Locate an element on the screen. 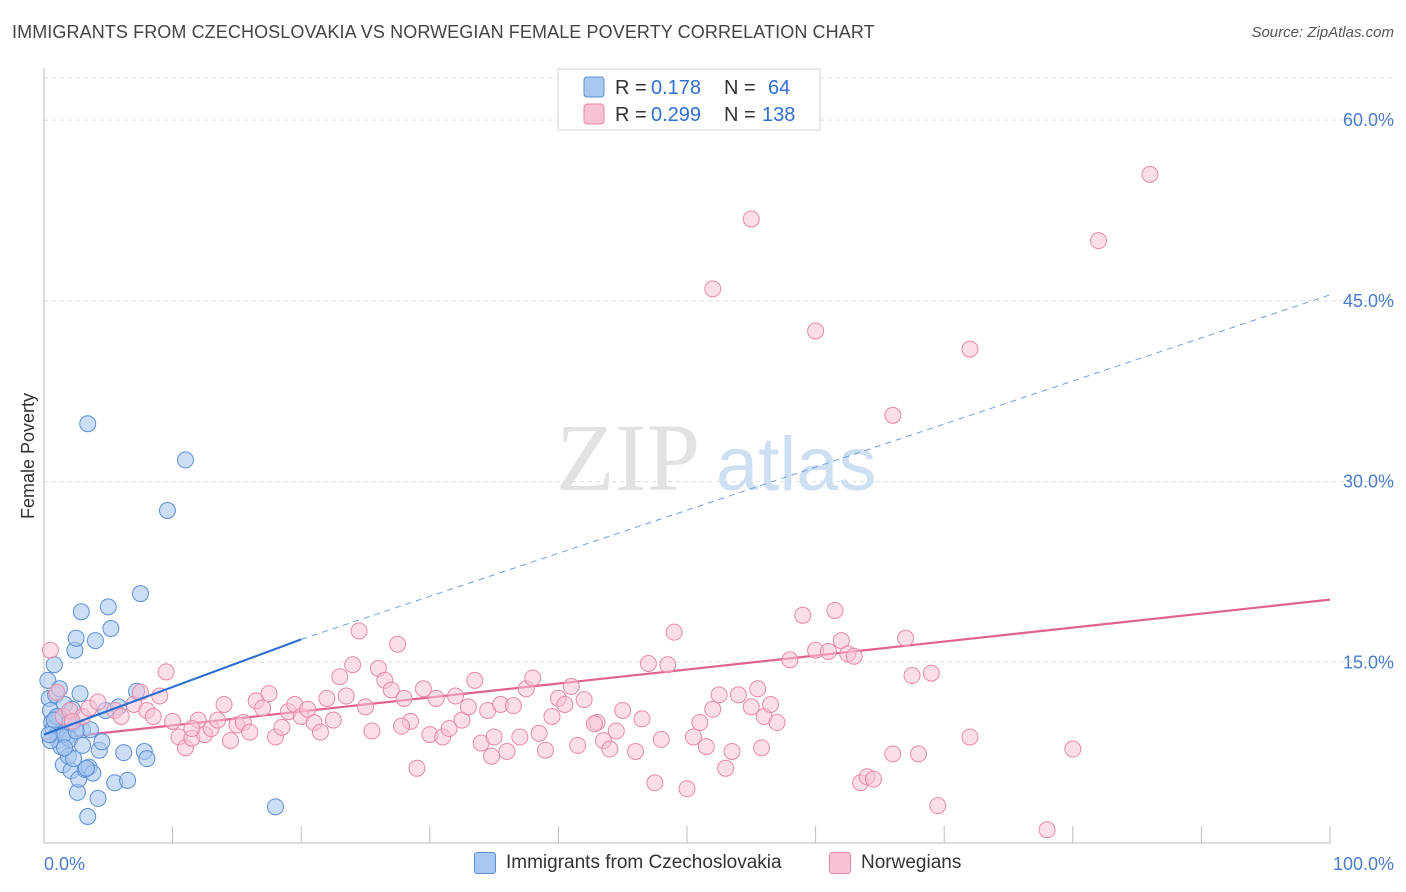 This screenshot has width=1406, height=892. legend-r-value-blue: 0.178 is located at coordinates (676, 88).